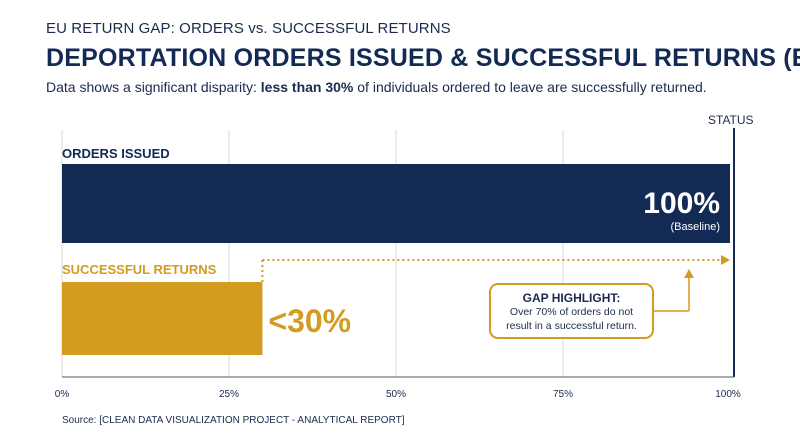 The width and height of the screenshot is (800, 447). I want to click on annotations, so click(495, 283).